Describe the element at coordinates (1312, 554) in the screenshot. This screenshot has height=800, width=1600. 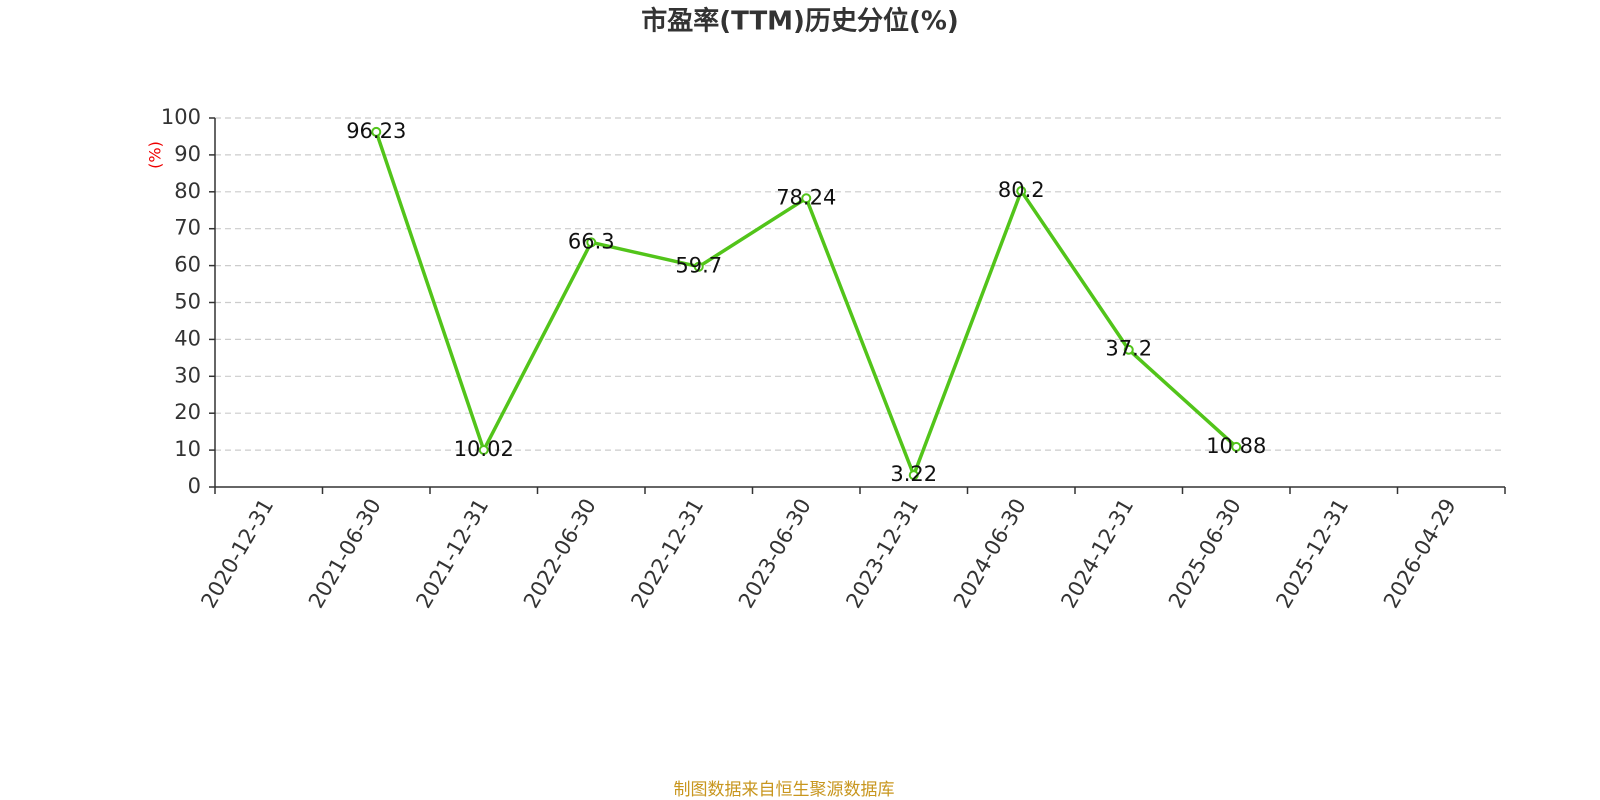
I see `x-tick-label: 2025-12-31` at that location.